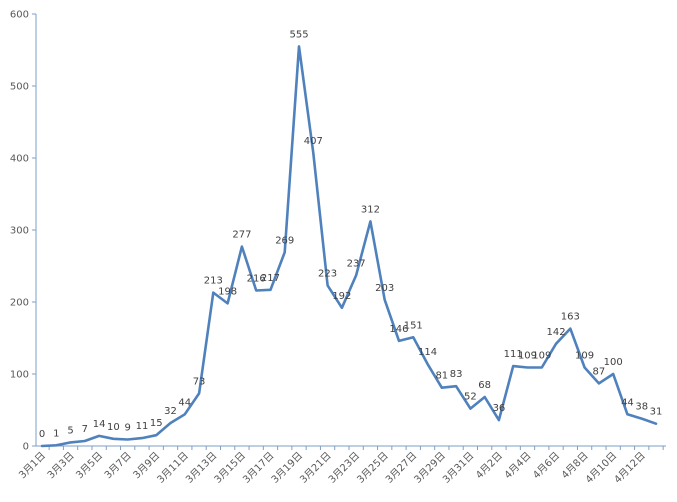 The image size is (677, 502). Describe the element at coordinates (518, 466) in the screenshot. I see `x-tick-label: 4月4日` at that location.